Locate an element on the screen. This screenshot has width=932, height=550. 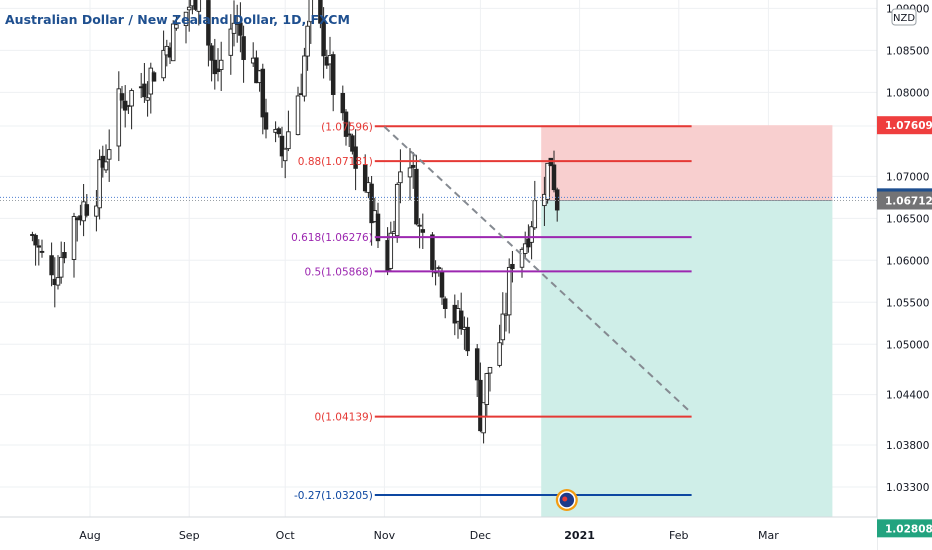
price-tick-label: 1.03800 is located at coordinates (907, 446).